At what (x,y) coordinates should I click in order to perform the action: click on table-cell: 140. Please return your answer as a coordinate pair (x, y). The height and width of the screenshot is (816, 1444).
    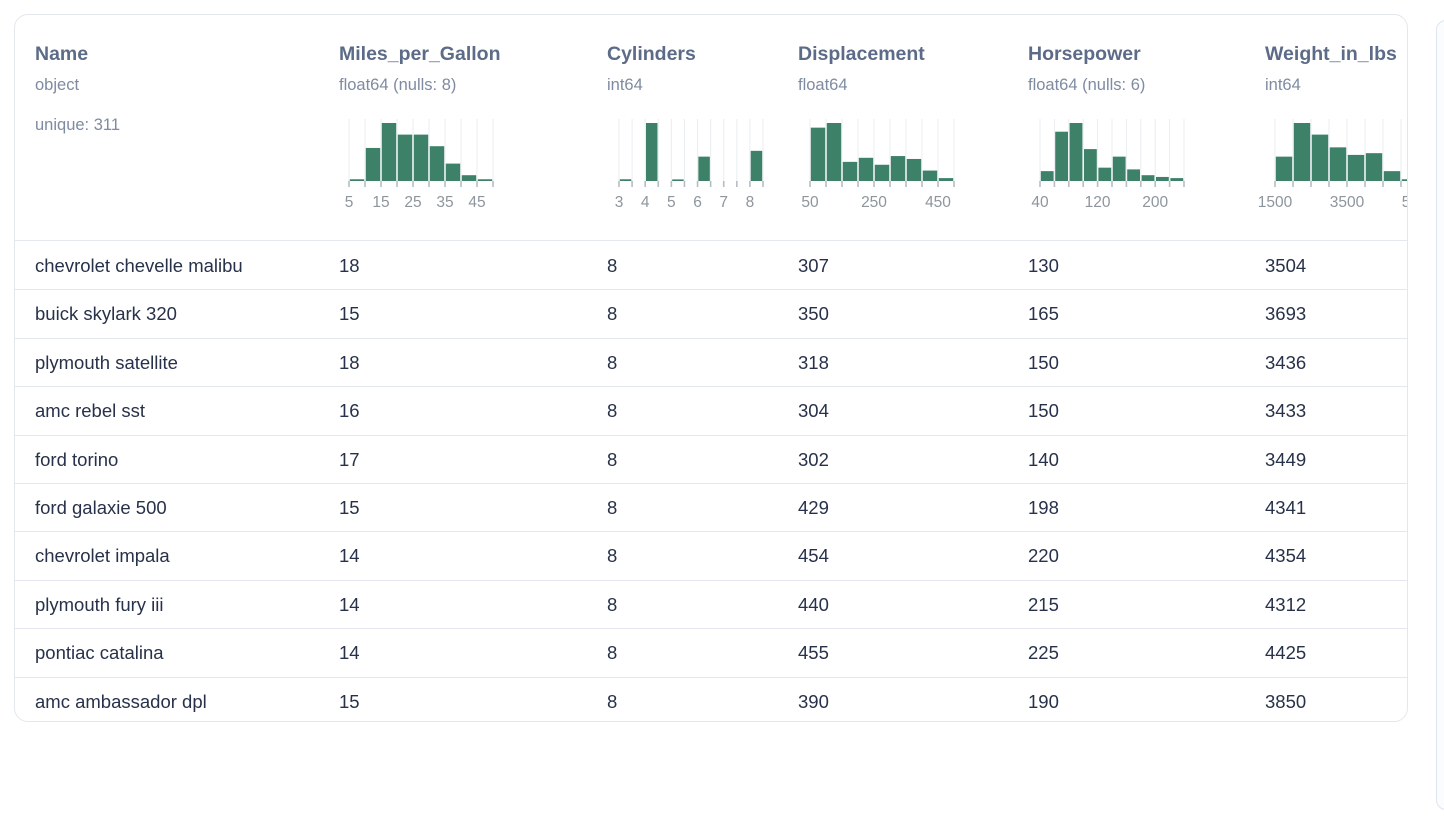
    Looking at the image, I should click on (1043, 459).